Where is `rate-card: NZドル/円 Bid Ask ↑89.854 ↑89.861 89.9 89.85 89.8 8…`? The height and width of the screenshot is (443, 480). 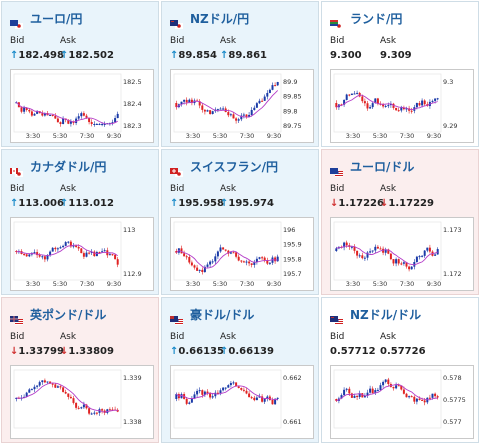 rate-card: NZドル/円 Bid Ask ↑89.854 ↑89.861 89.9 89.85 89.8 8… is located at coordinates (240, 74).